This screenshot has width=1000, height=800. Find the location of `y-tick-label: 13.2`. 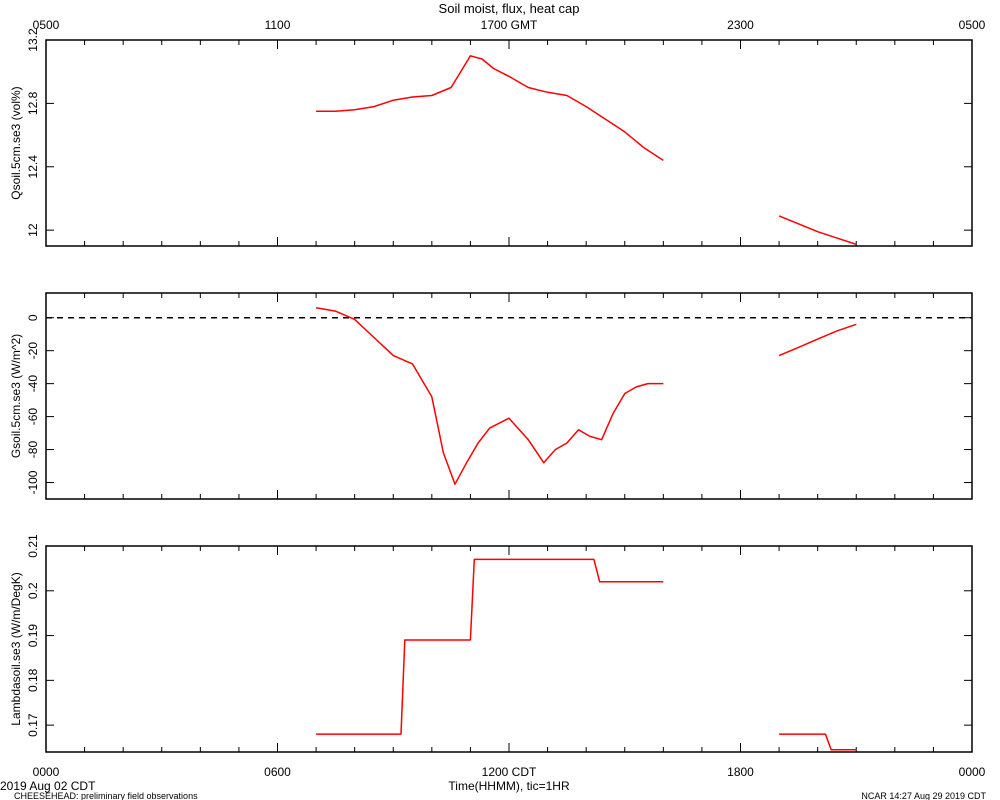

y-tick-label: 13.2 is located at coordinates (33, 40).